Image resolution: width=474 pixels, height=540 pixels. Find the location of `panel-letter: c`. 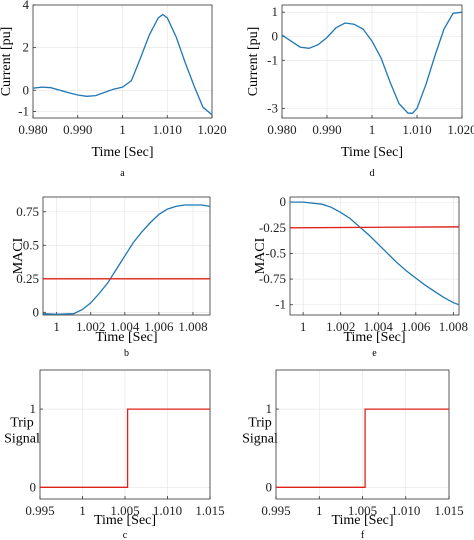

panel-letter: c is located at coordinates (125, 535).